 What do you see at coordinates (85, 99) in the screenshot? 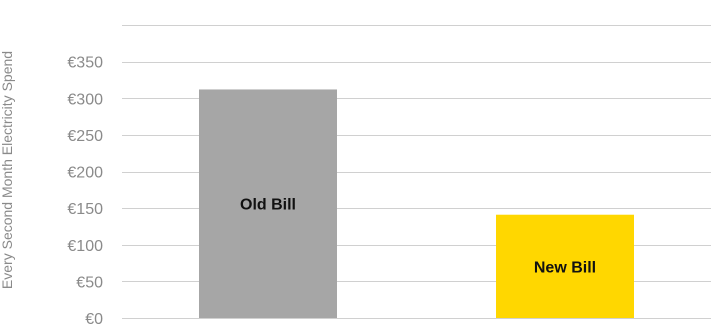
I see `y-tick-label: €300` at bounding box center [85, 99].